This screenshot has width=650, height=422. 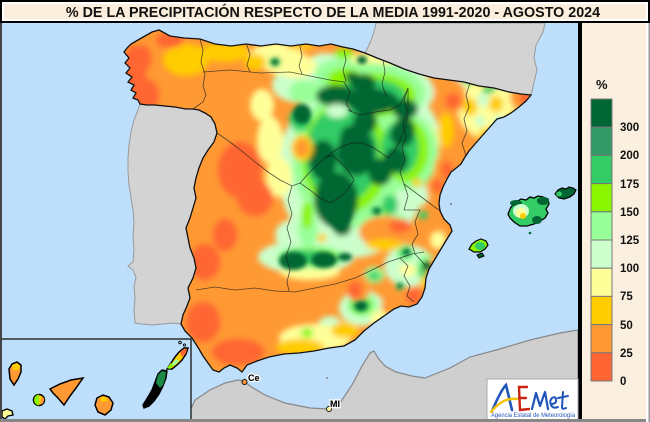 I want to click on svg-text: 100, so click(x=629, y=269).